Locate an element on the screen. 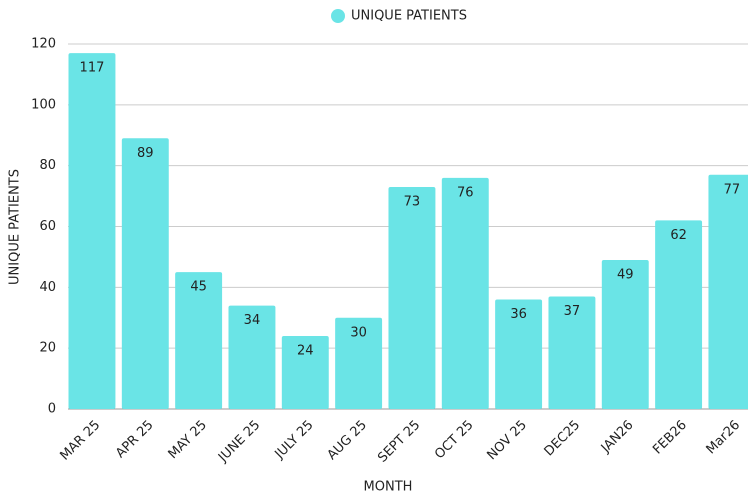 The image size is (748, 496). y-tick-label: 40 is located at coordinates (47, 287).